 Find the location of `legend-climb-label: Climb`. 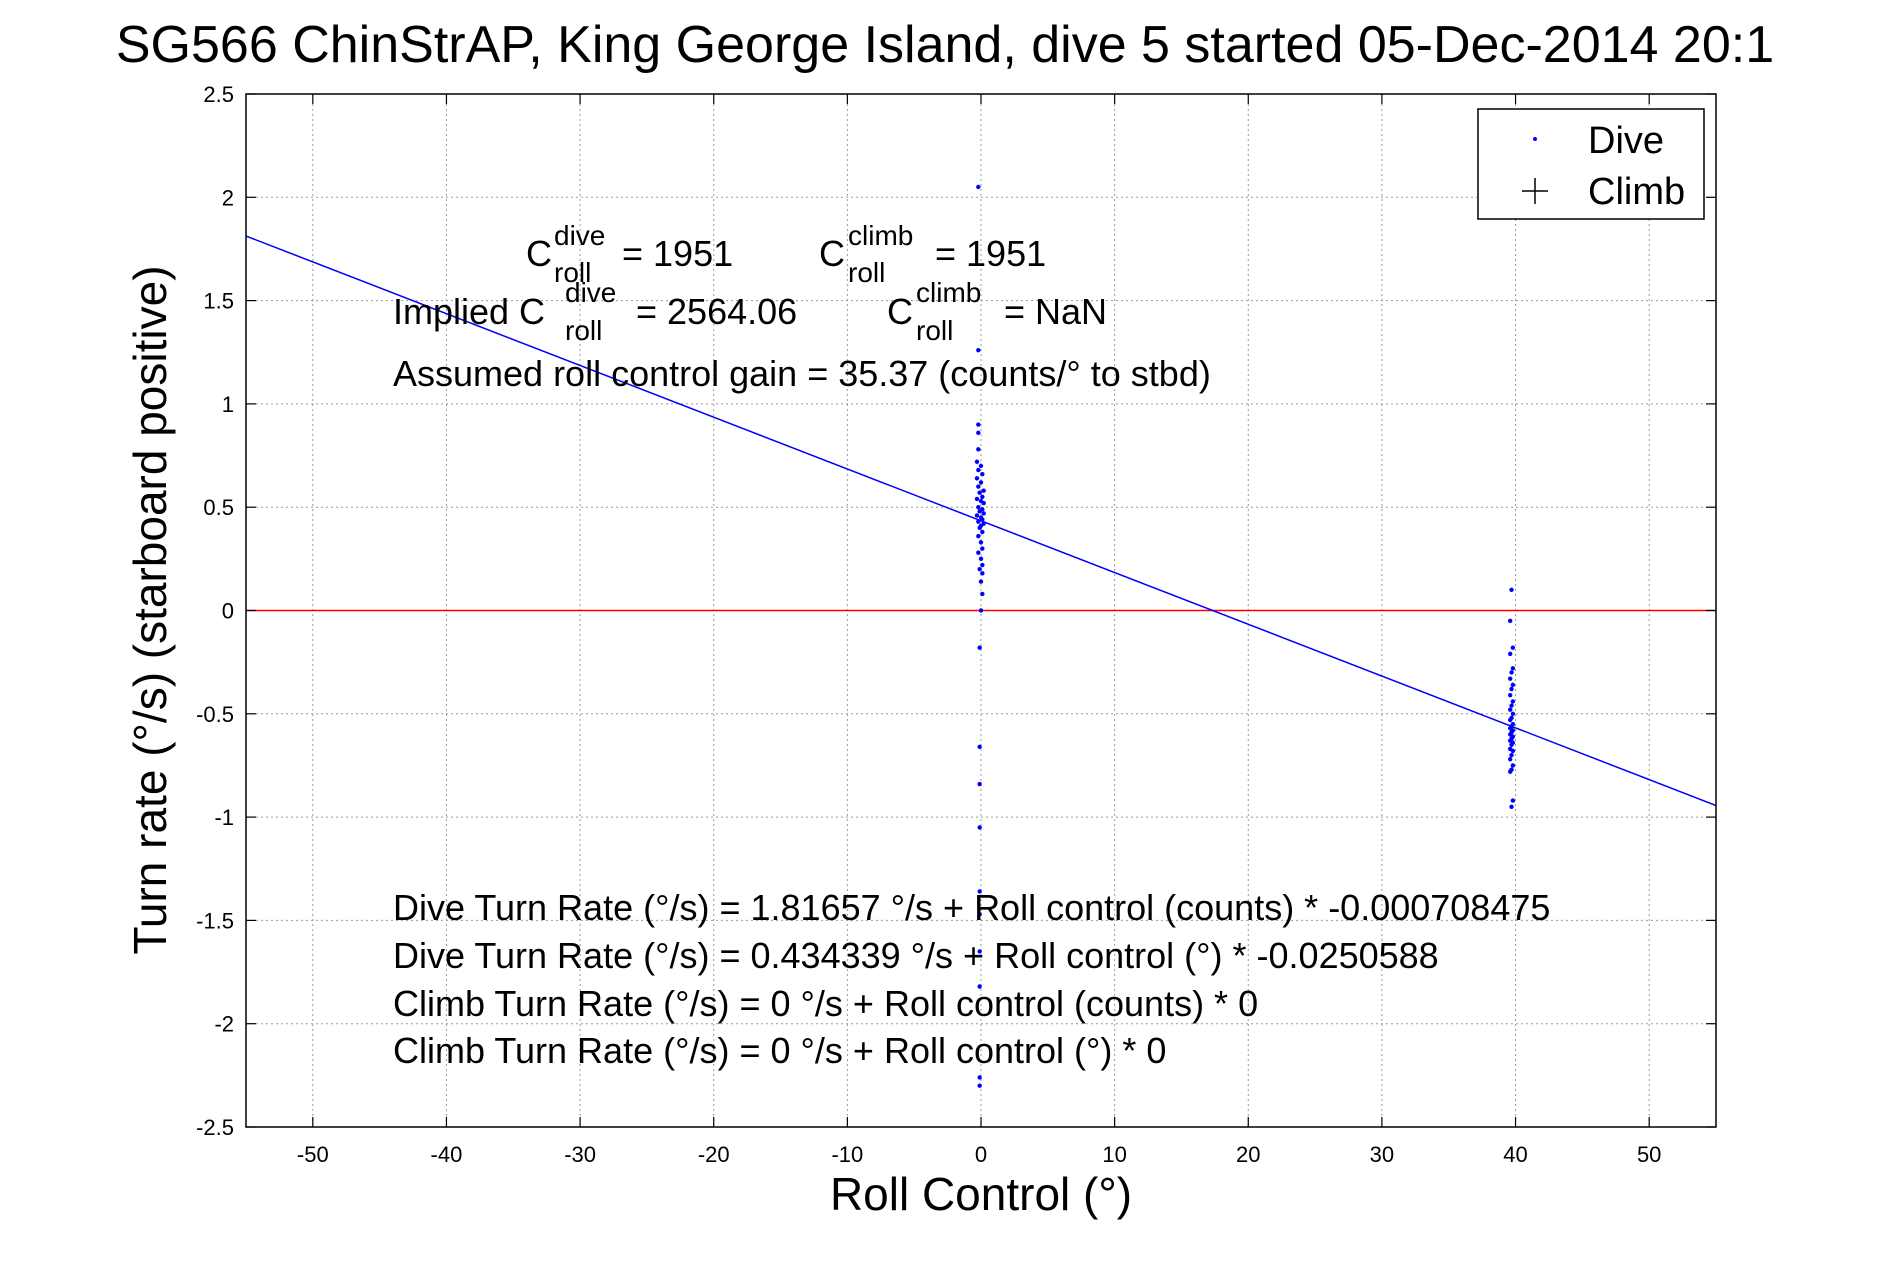

legend-climb-label: Climb is located at coordinates (1636, 192).